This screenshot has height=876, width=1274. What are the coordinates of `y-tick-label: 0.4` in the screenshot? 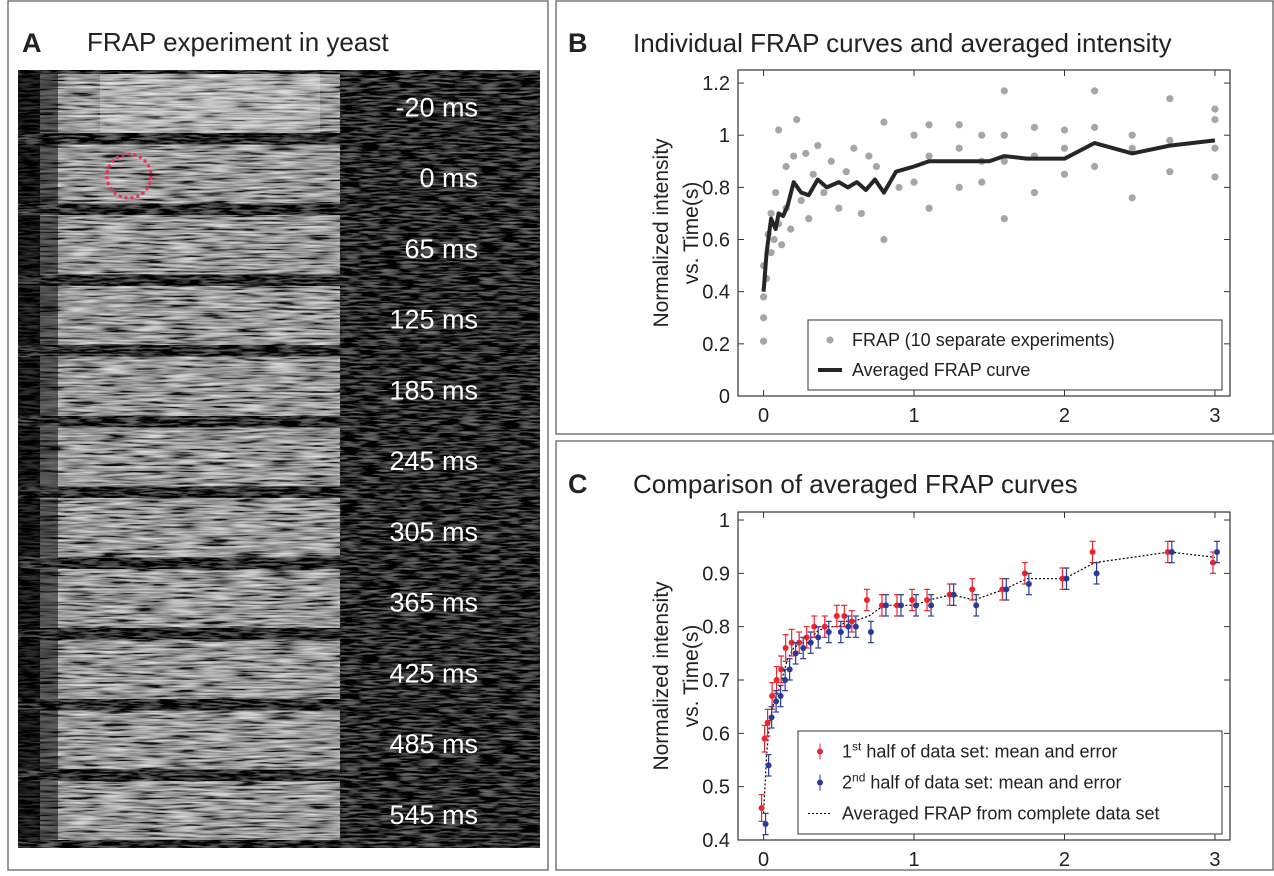 It's located at (716, 841).